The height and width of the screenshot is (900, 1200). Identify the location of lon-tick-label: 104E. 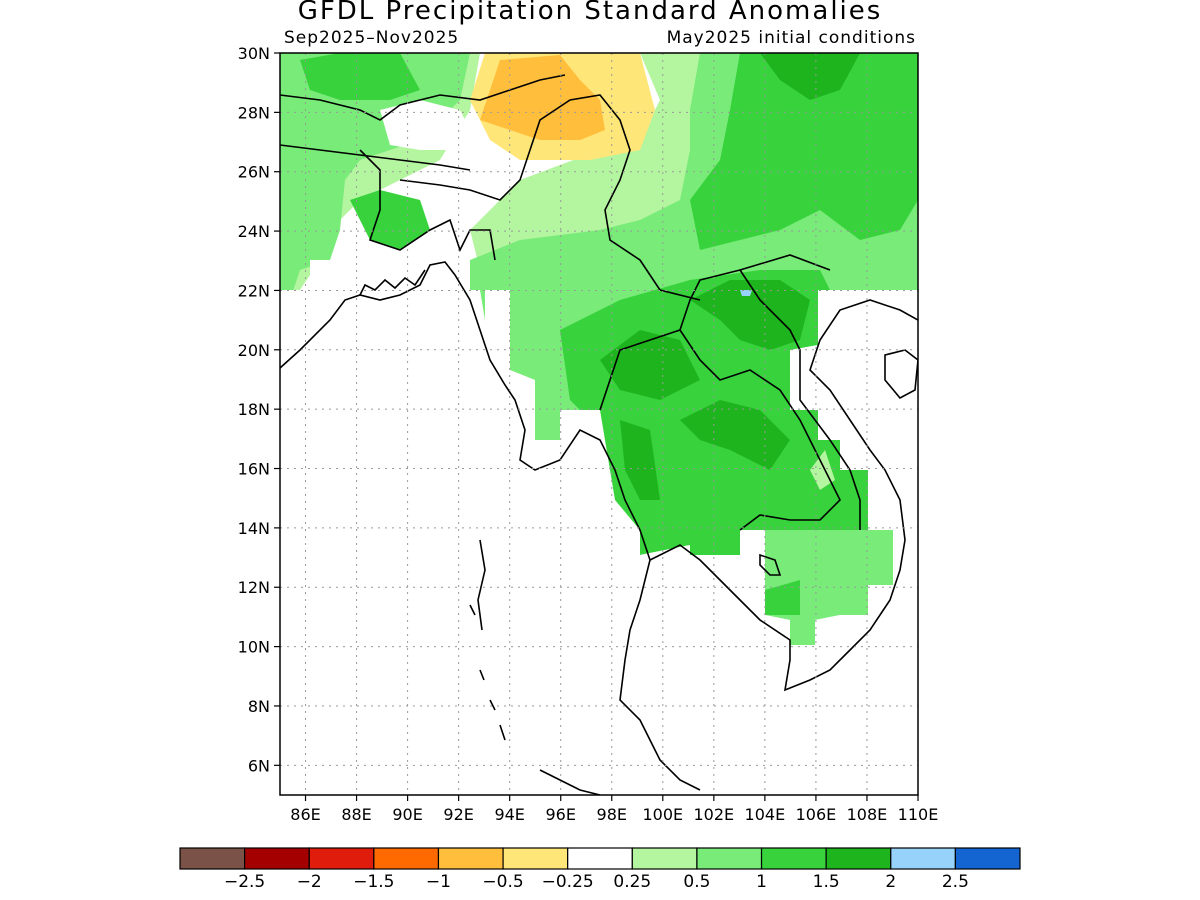
(765, 814).